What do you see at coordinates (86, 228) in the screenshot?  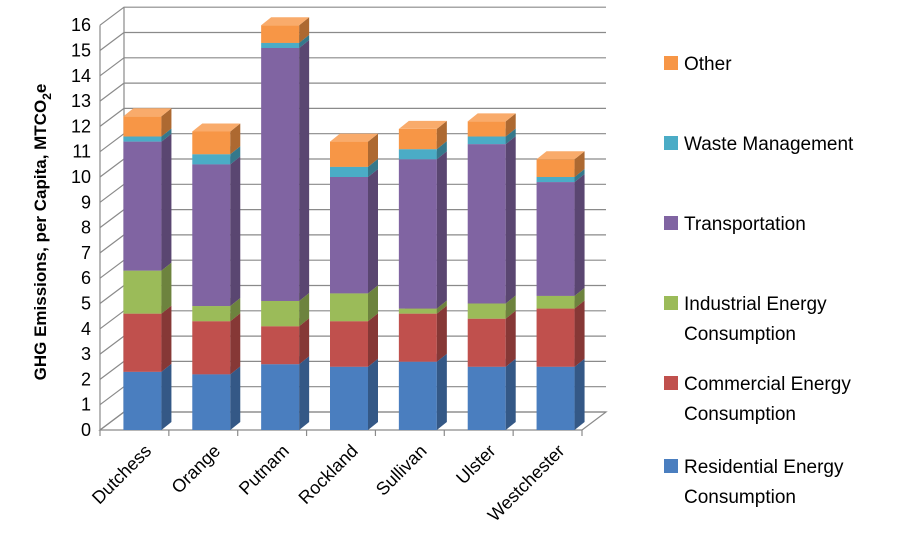 I see `y-tick-label: 8` at bounding box center [86, 228].